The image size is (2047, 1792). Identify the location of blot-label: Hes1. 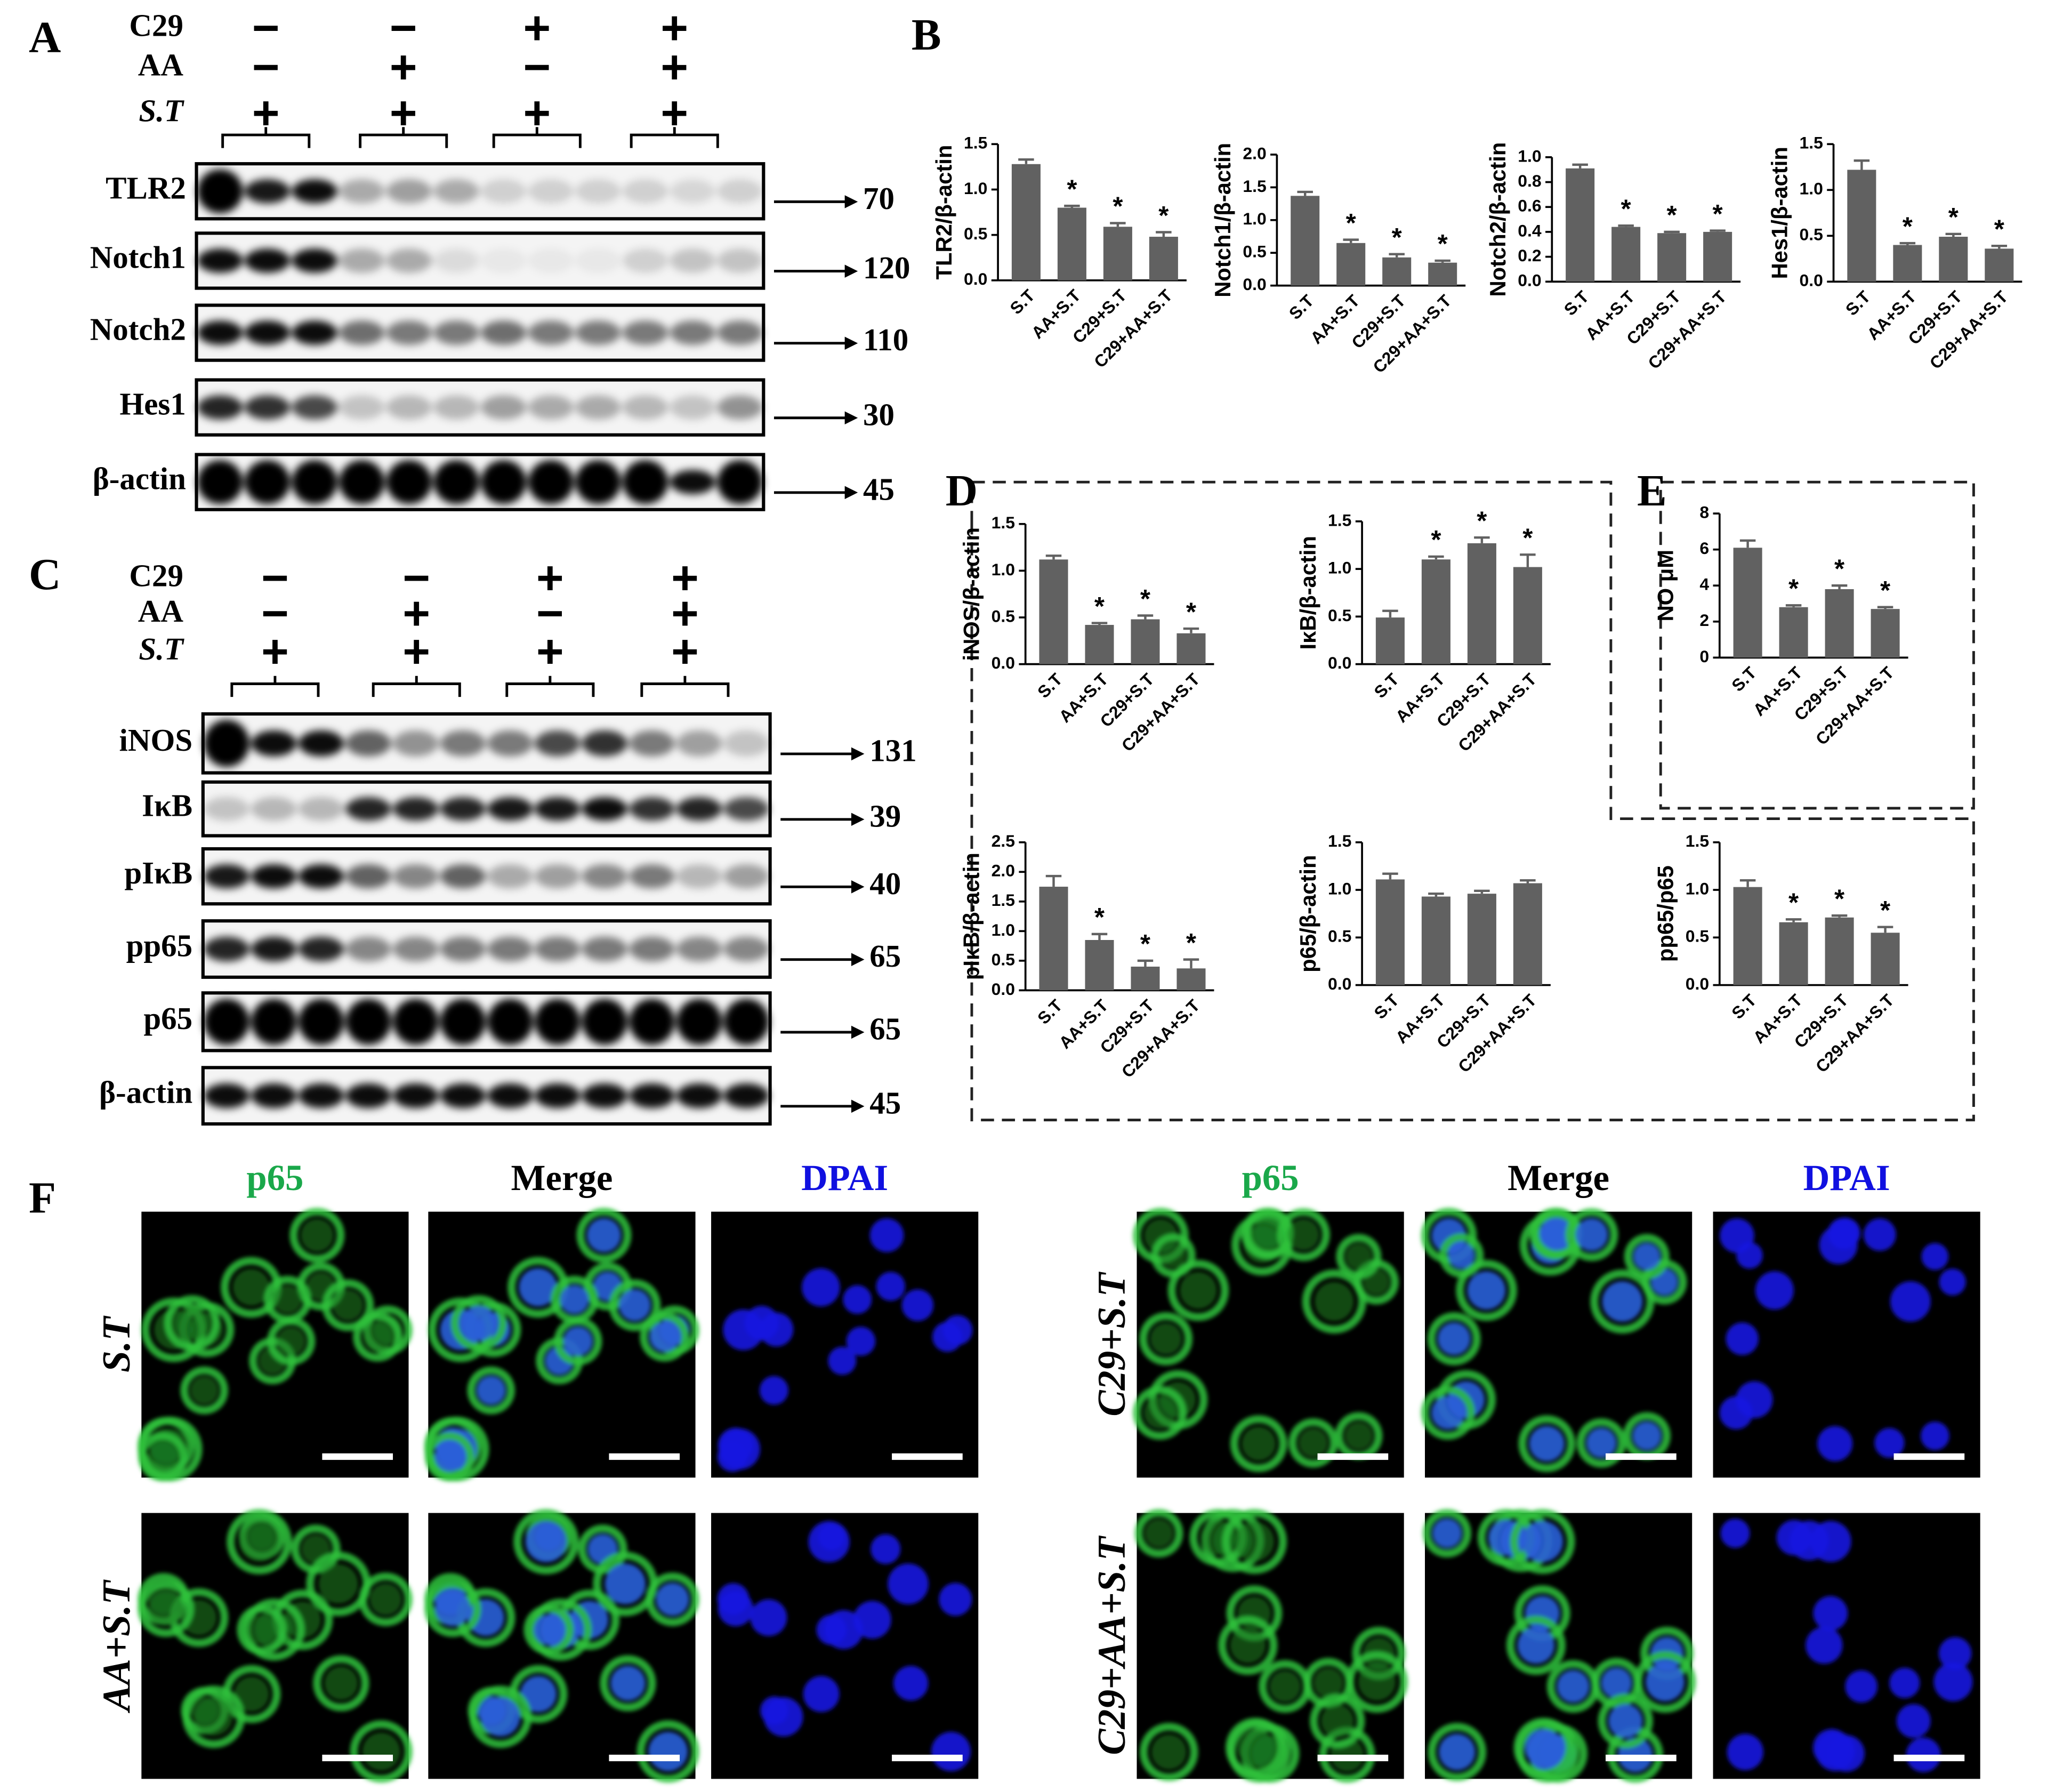
(152, 404).